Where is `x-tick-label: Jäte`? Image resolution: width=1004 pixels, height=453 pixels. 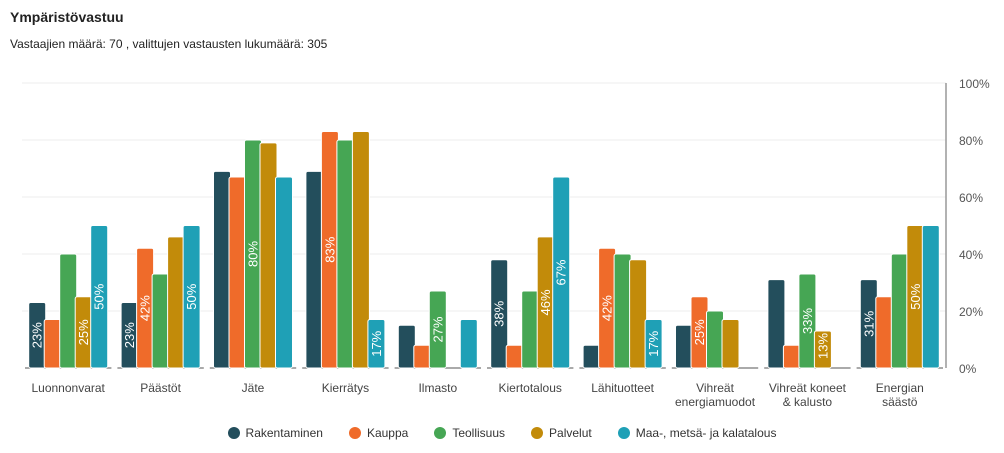 x-tick-label: Jäte is located at coordinates (253, 388).